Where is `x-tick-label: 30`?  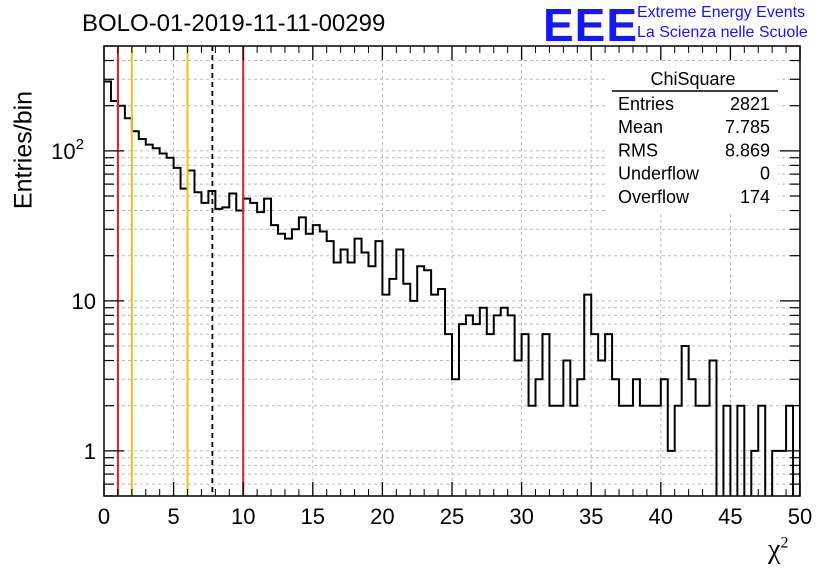 x-tick-label: 30 is located at coordinates (521, 516).